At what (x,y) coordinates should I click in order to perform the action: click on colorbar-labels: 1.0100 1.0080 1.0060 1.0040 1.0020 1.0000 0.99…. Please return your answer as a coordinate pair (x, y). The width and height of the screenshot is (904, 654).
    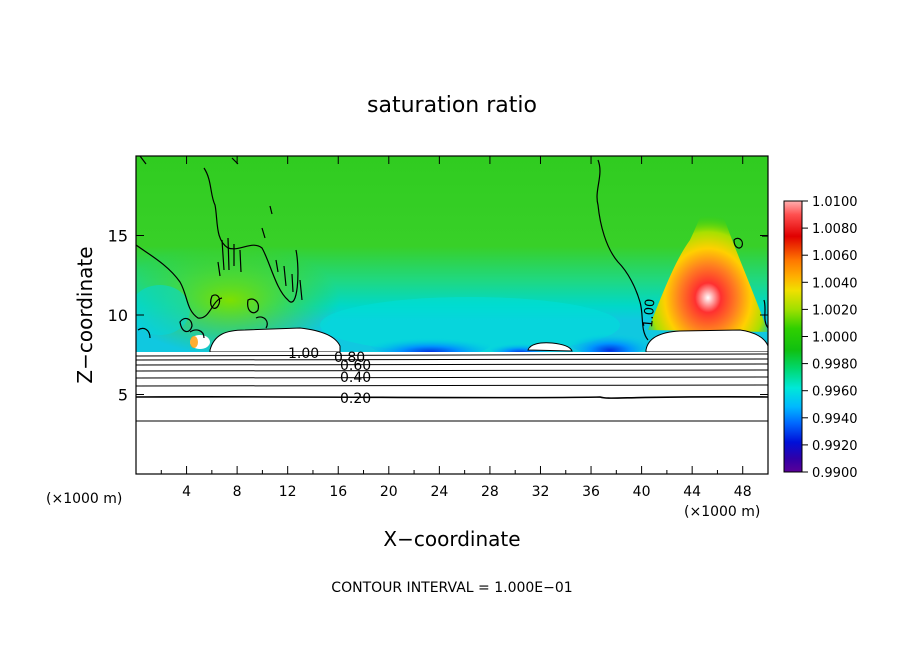
    Looking at the image, I should click on (830, 338).